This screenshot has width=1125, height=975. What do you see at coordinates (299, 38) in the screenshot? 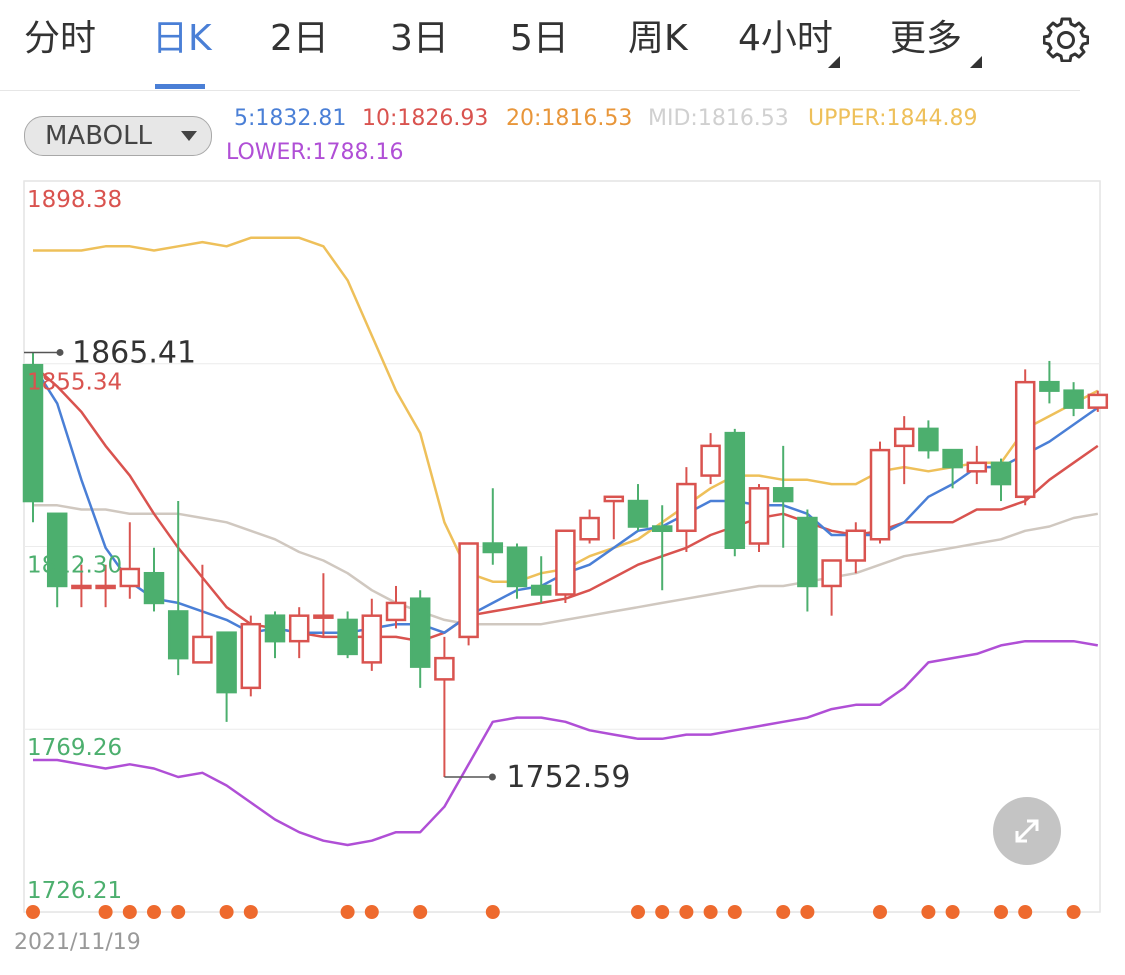
I see `tab-2-day: 2日` at bounding box center [299, 38].